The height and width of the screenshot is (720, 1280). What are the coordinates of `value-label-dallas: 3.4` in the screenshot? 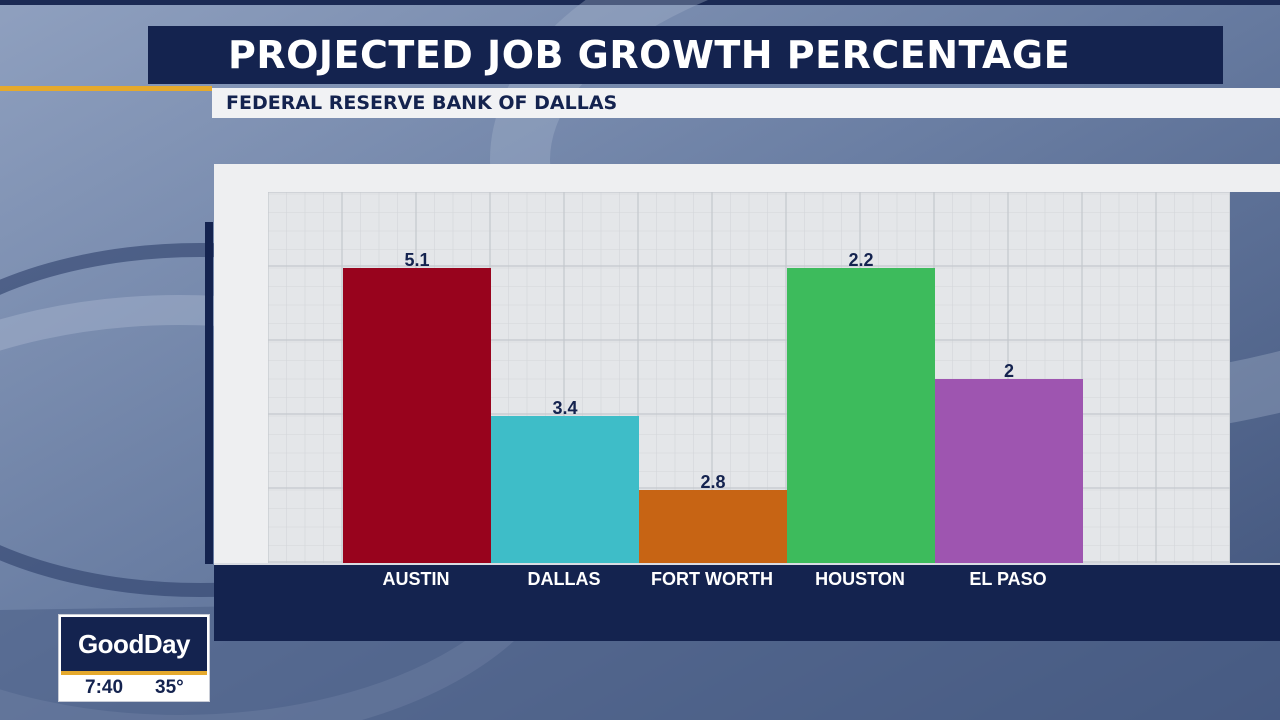 It's located at (564, 408).